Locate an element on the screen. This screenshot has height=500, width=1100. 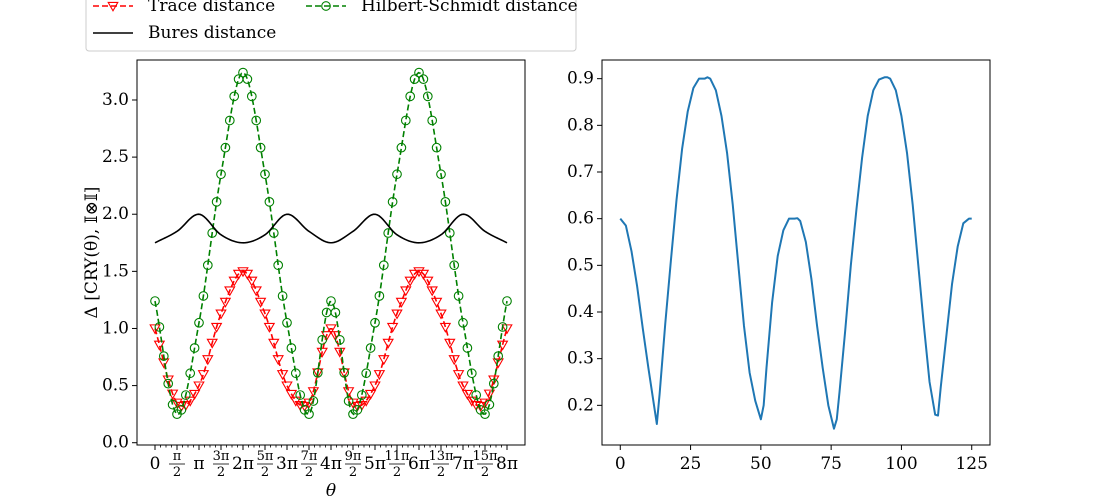
left-xtick-label-13-2-num: 13π is located at coordinates (441, 456).